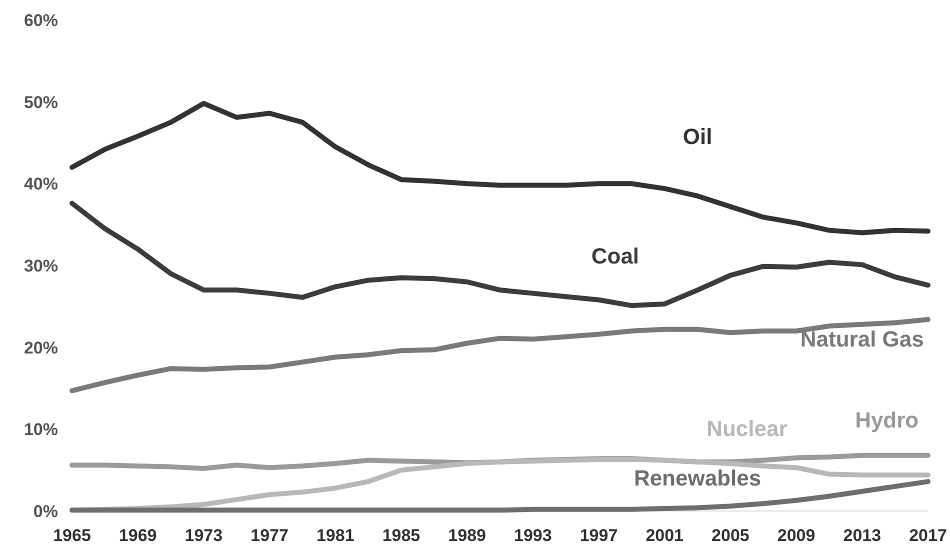 The image size is (950, 555). What do you see at coordinates (862, 339) in the screenshot?
I see `series-label: Natural Gas` at bounding box center [862, 339].